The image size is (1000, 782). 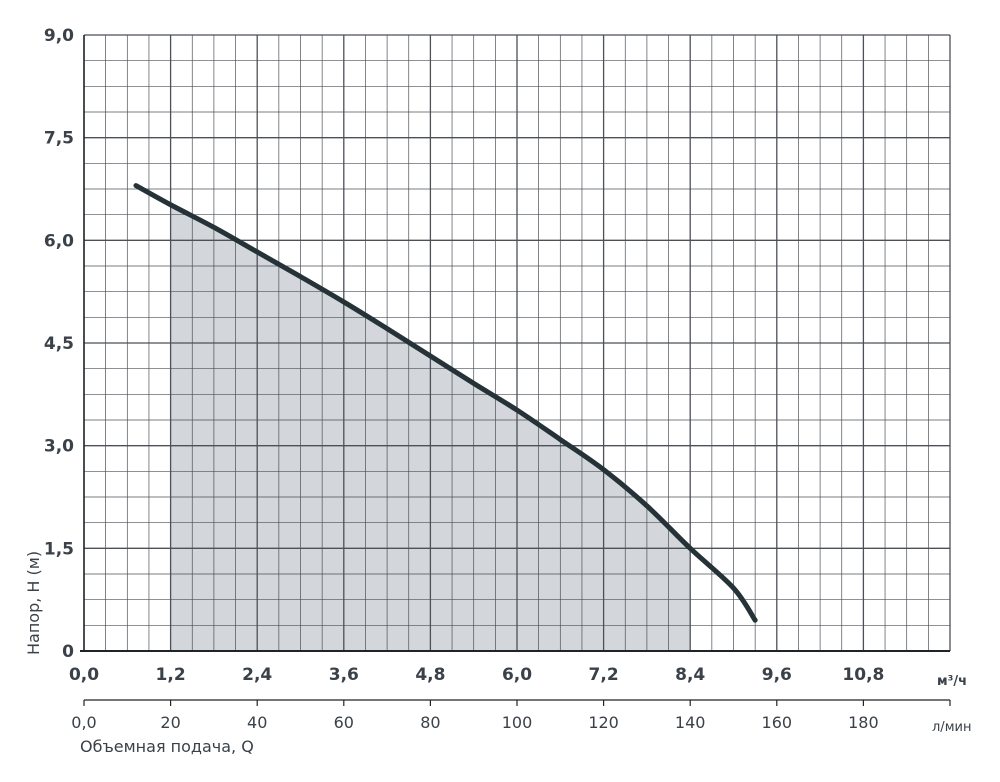 What do you see at coordinates (171, 675) in the screenshot?
I see `x-tick-label-primary: 1,2` at bounding box center [171, 675].